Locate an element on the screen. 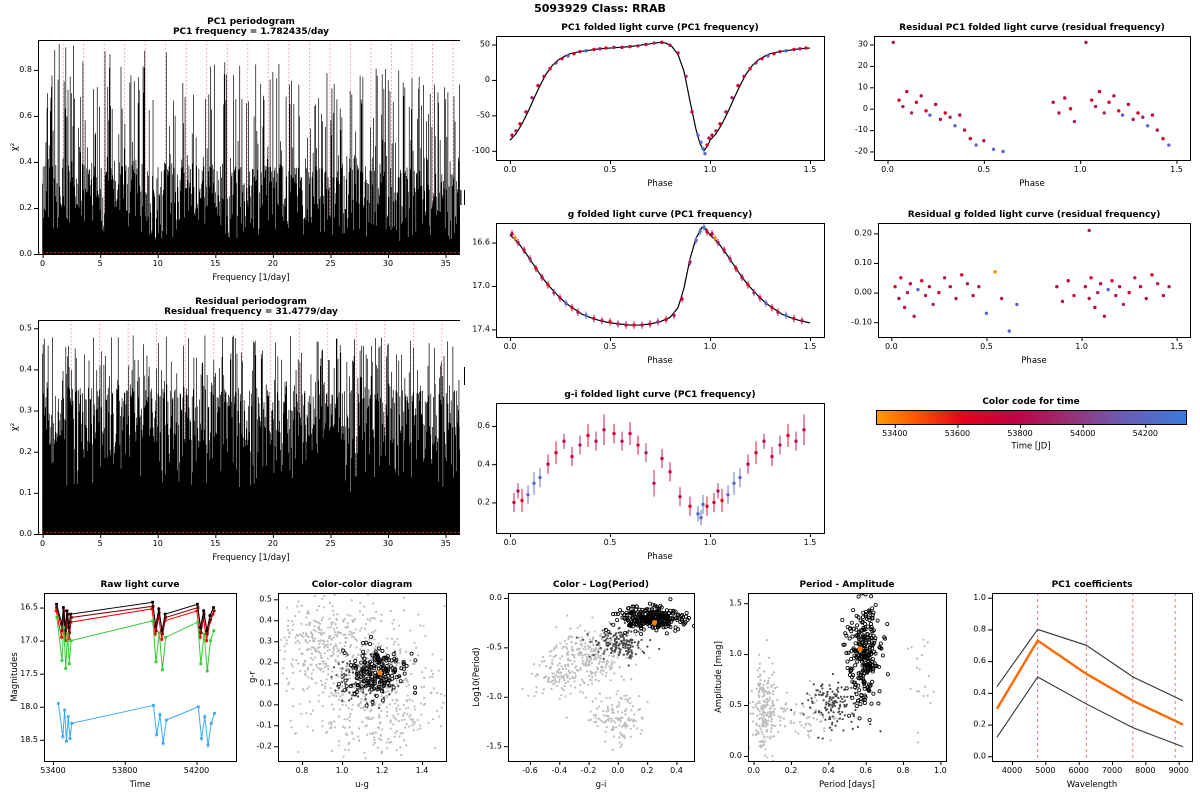  panel-residual-pc1-folded is located at coordinates (1019, 104).